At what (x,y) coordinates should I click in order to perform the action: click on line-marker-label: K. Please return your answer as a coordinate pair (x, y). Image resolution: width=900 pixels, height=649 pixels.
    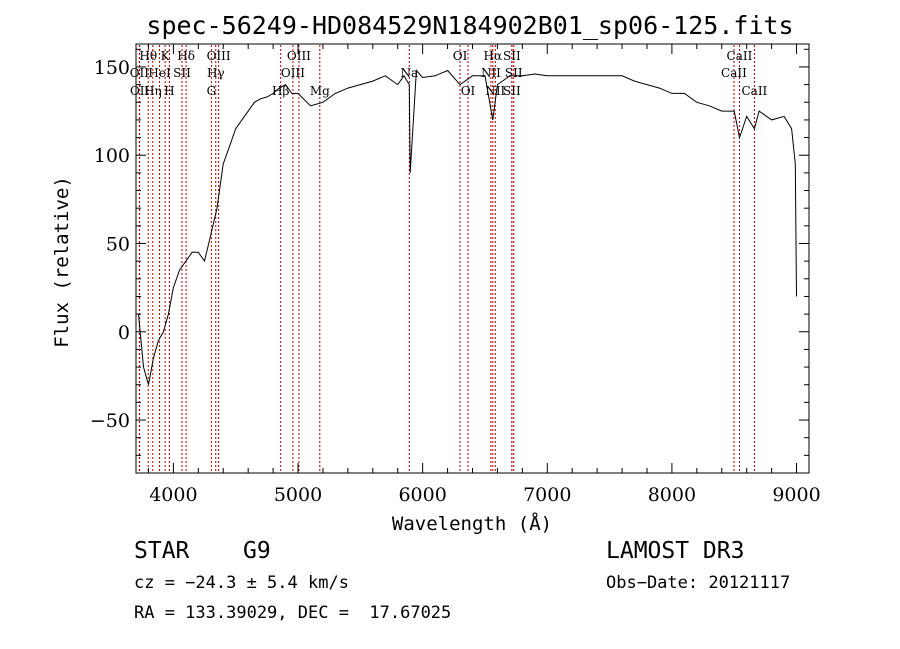
    Looking at the image, I should click on (166, 56).